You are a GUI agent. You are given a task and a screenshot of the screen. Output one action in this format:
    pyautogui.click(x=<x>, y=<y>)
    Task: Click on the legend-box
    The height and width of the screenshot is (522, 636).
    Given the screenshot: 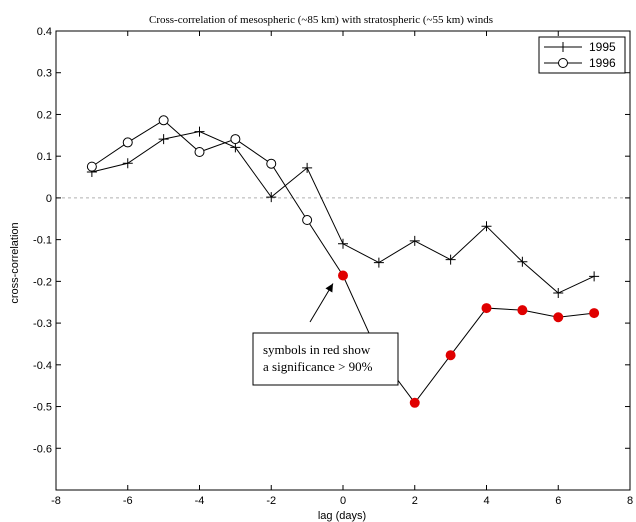 What is the action you would take?
    pyautogui.click(x=582, y=55)
    